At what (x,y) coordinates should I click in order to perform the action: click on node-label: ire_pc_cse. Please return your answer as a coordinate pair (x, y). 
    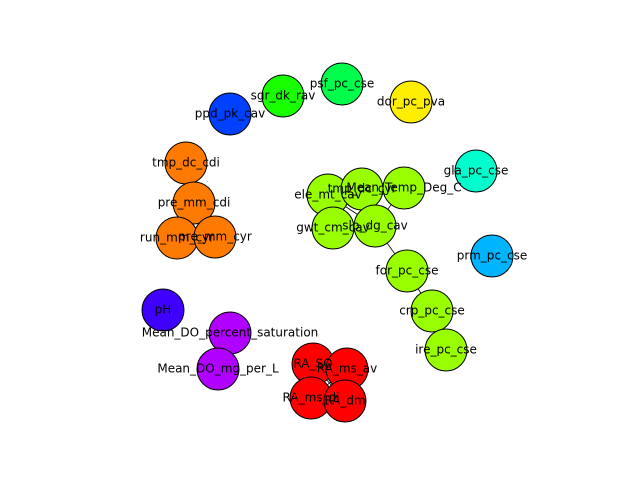
    Looking at the image, I should click on (446, 350).